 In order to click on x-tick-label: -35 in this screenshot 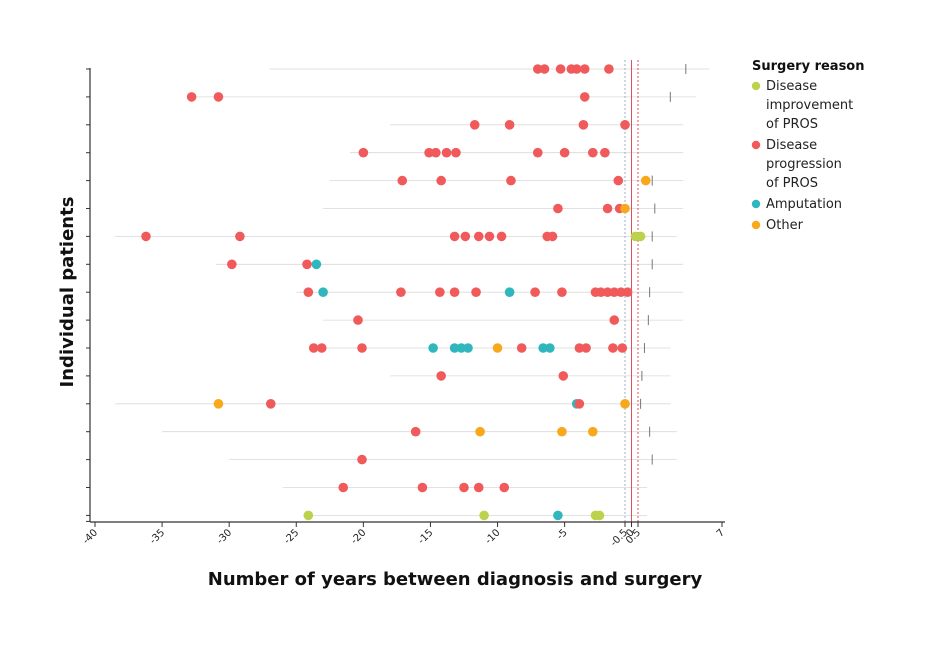, I will do `click(157, 536)`.